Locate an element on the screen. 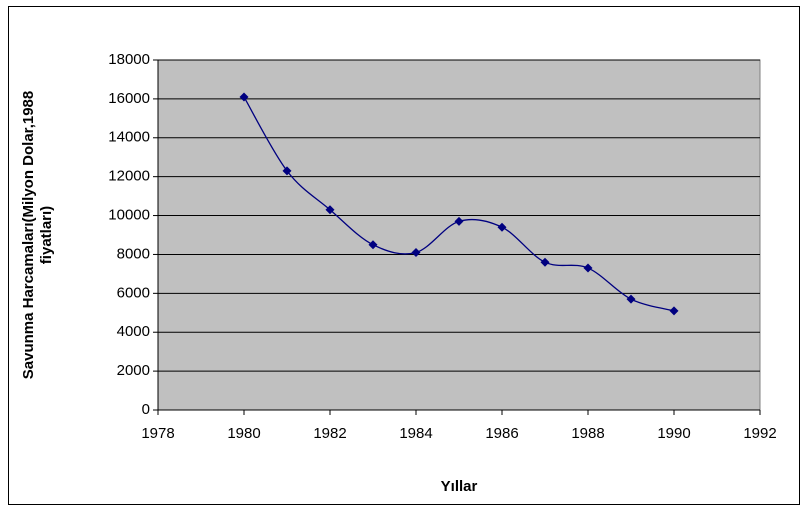  y-tick-label: 6000 is located at coordinates (133, 292).